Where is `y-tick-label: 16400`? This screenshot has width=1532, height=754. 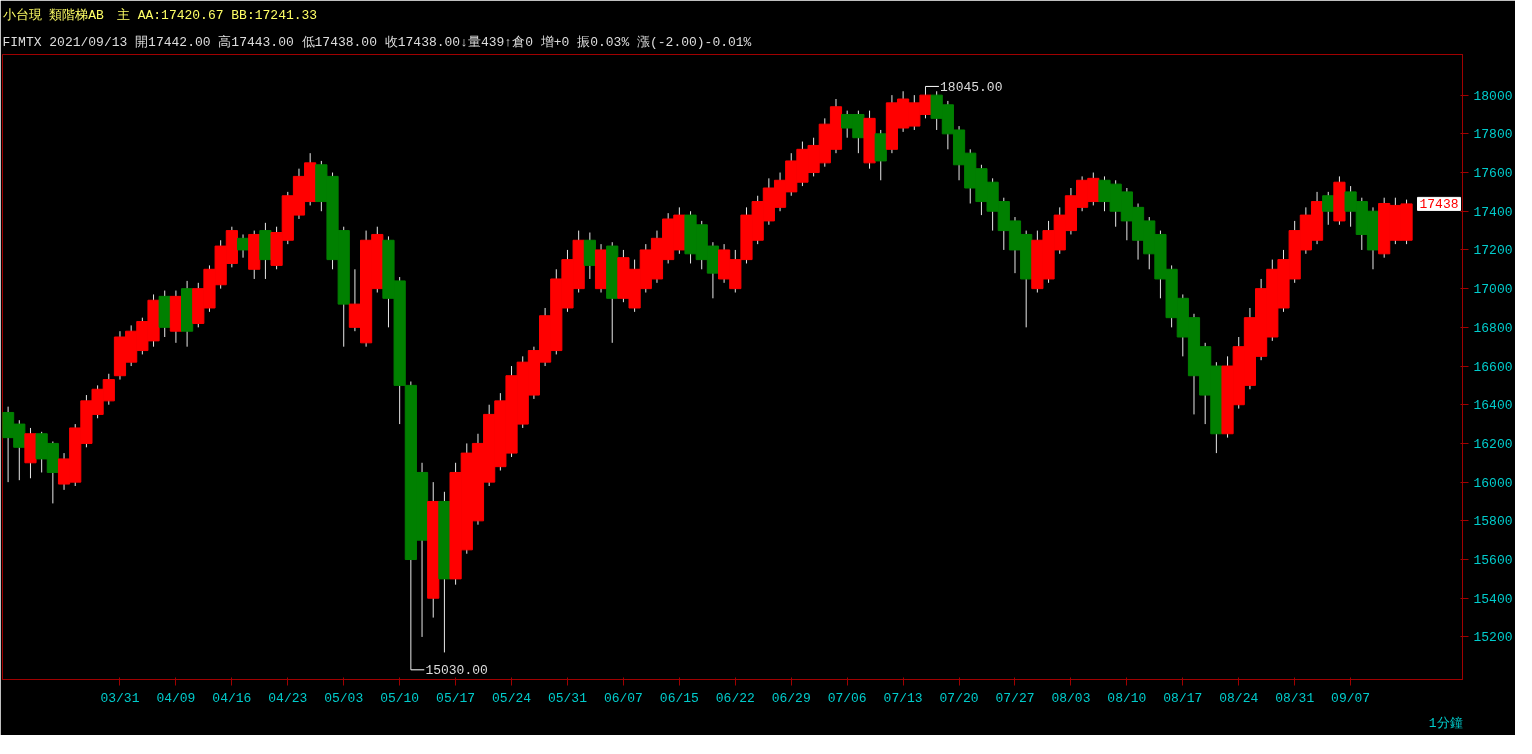
y-tick-label: 16400 is located at coordinates (1493, 406).